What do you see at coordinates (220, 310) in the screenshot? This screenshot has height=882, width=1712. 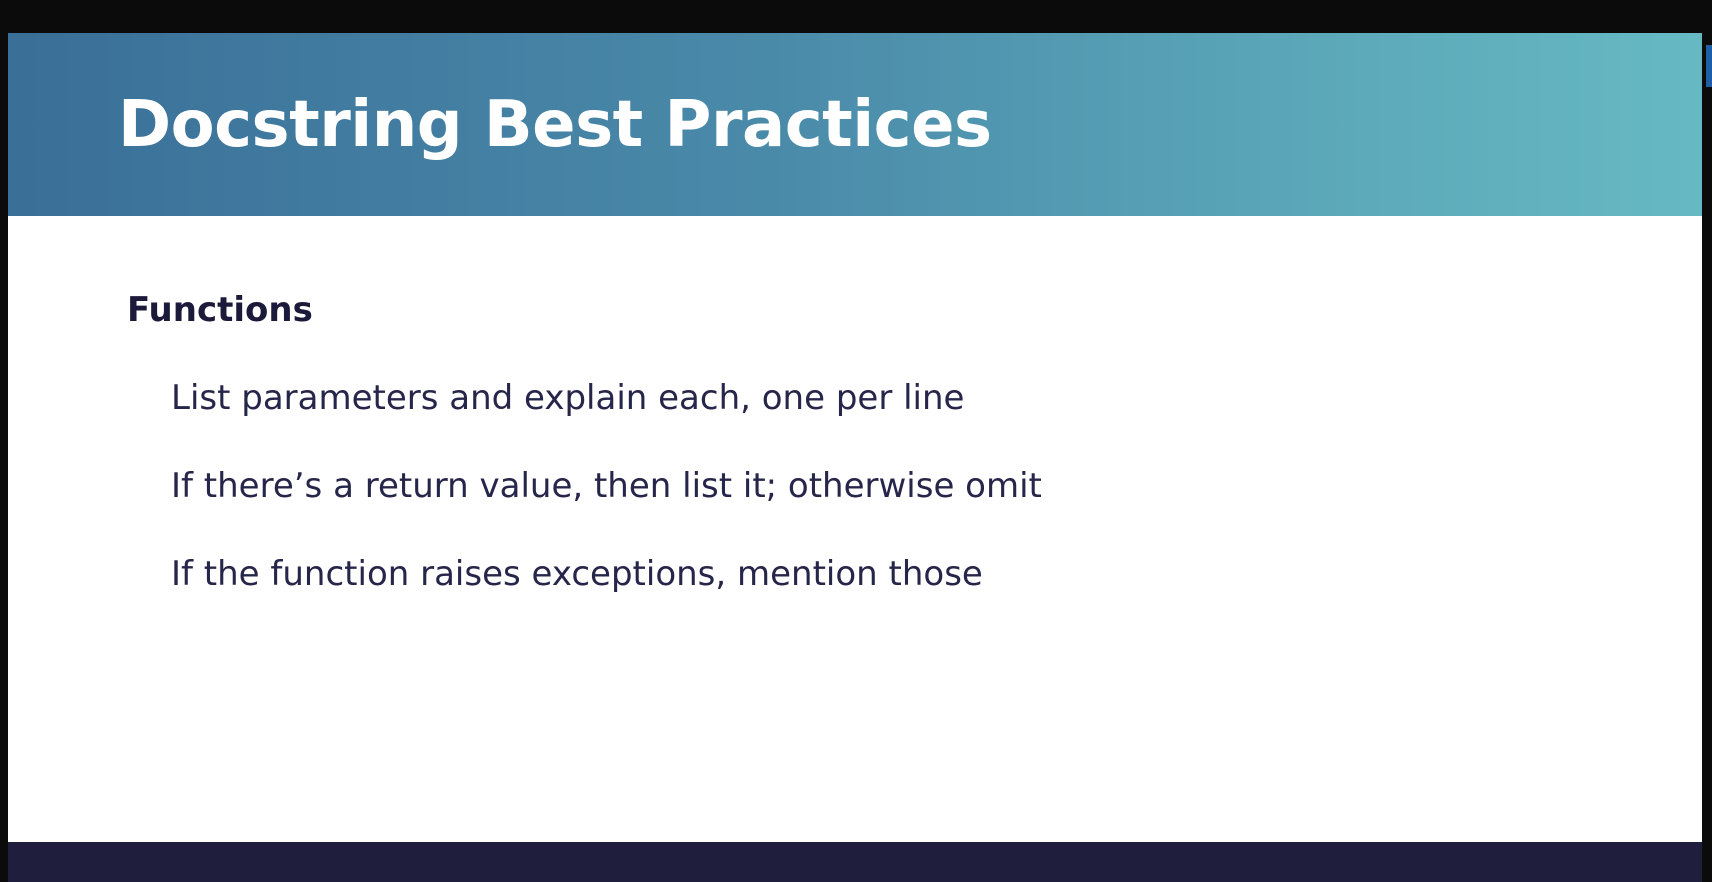 I see `section-heading: Functions` at bounding box center [220, 310].